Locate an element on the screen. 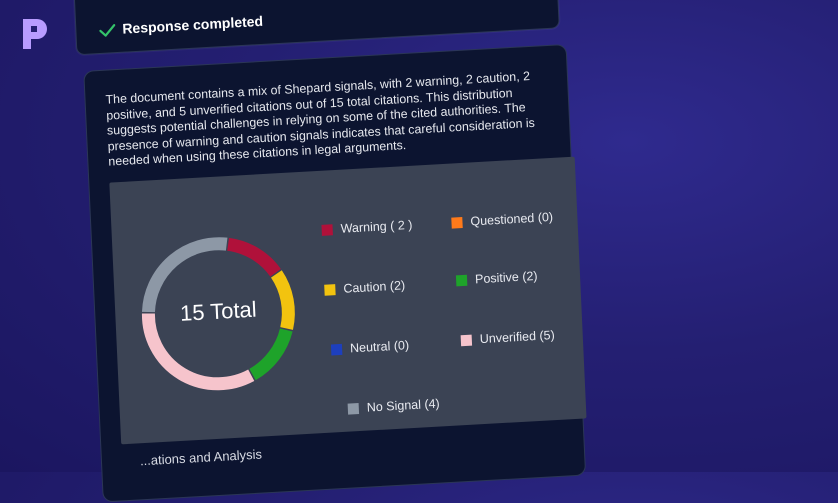 The width and height of the screenshot is (838, 503). response-status-bar: Response completed is located at coordinates (316, 28).